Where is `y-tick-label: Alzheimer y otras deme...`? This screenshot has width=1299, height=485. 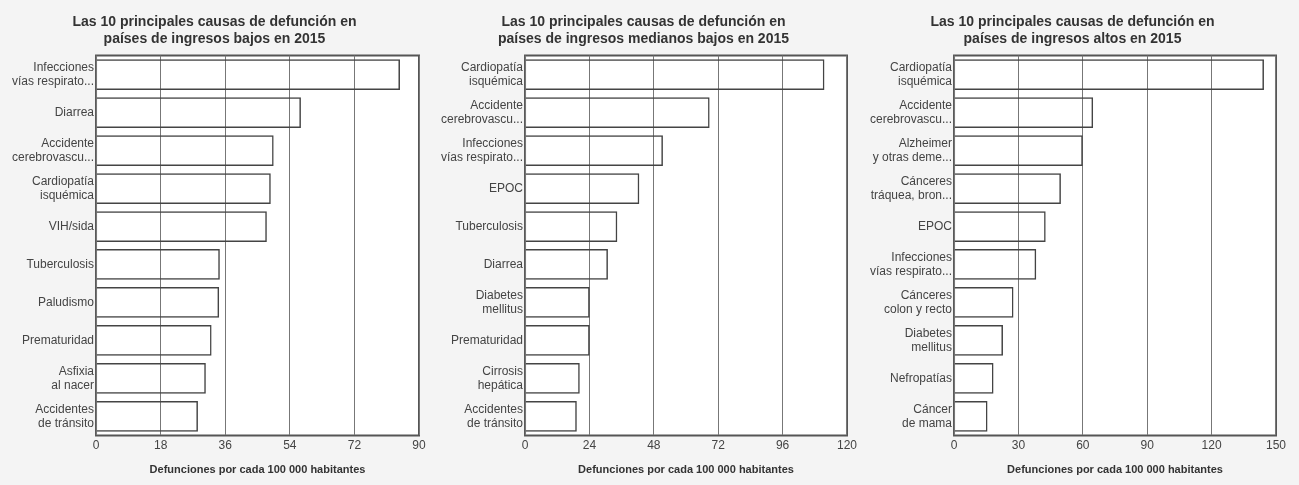
y-tick-label: Alzheimer y otras deme... is located at coordinates (912, 150).